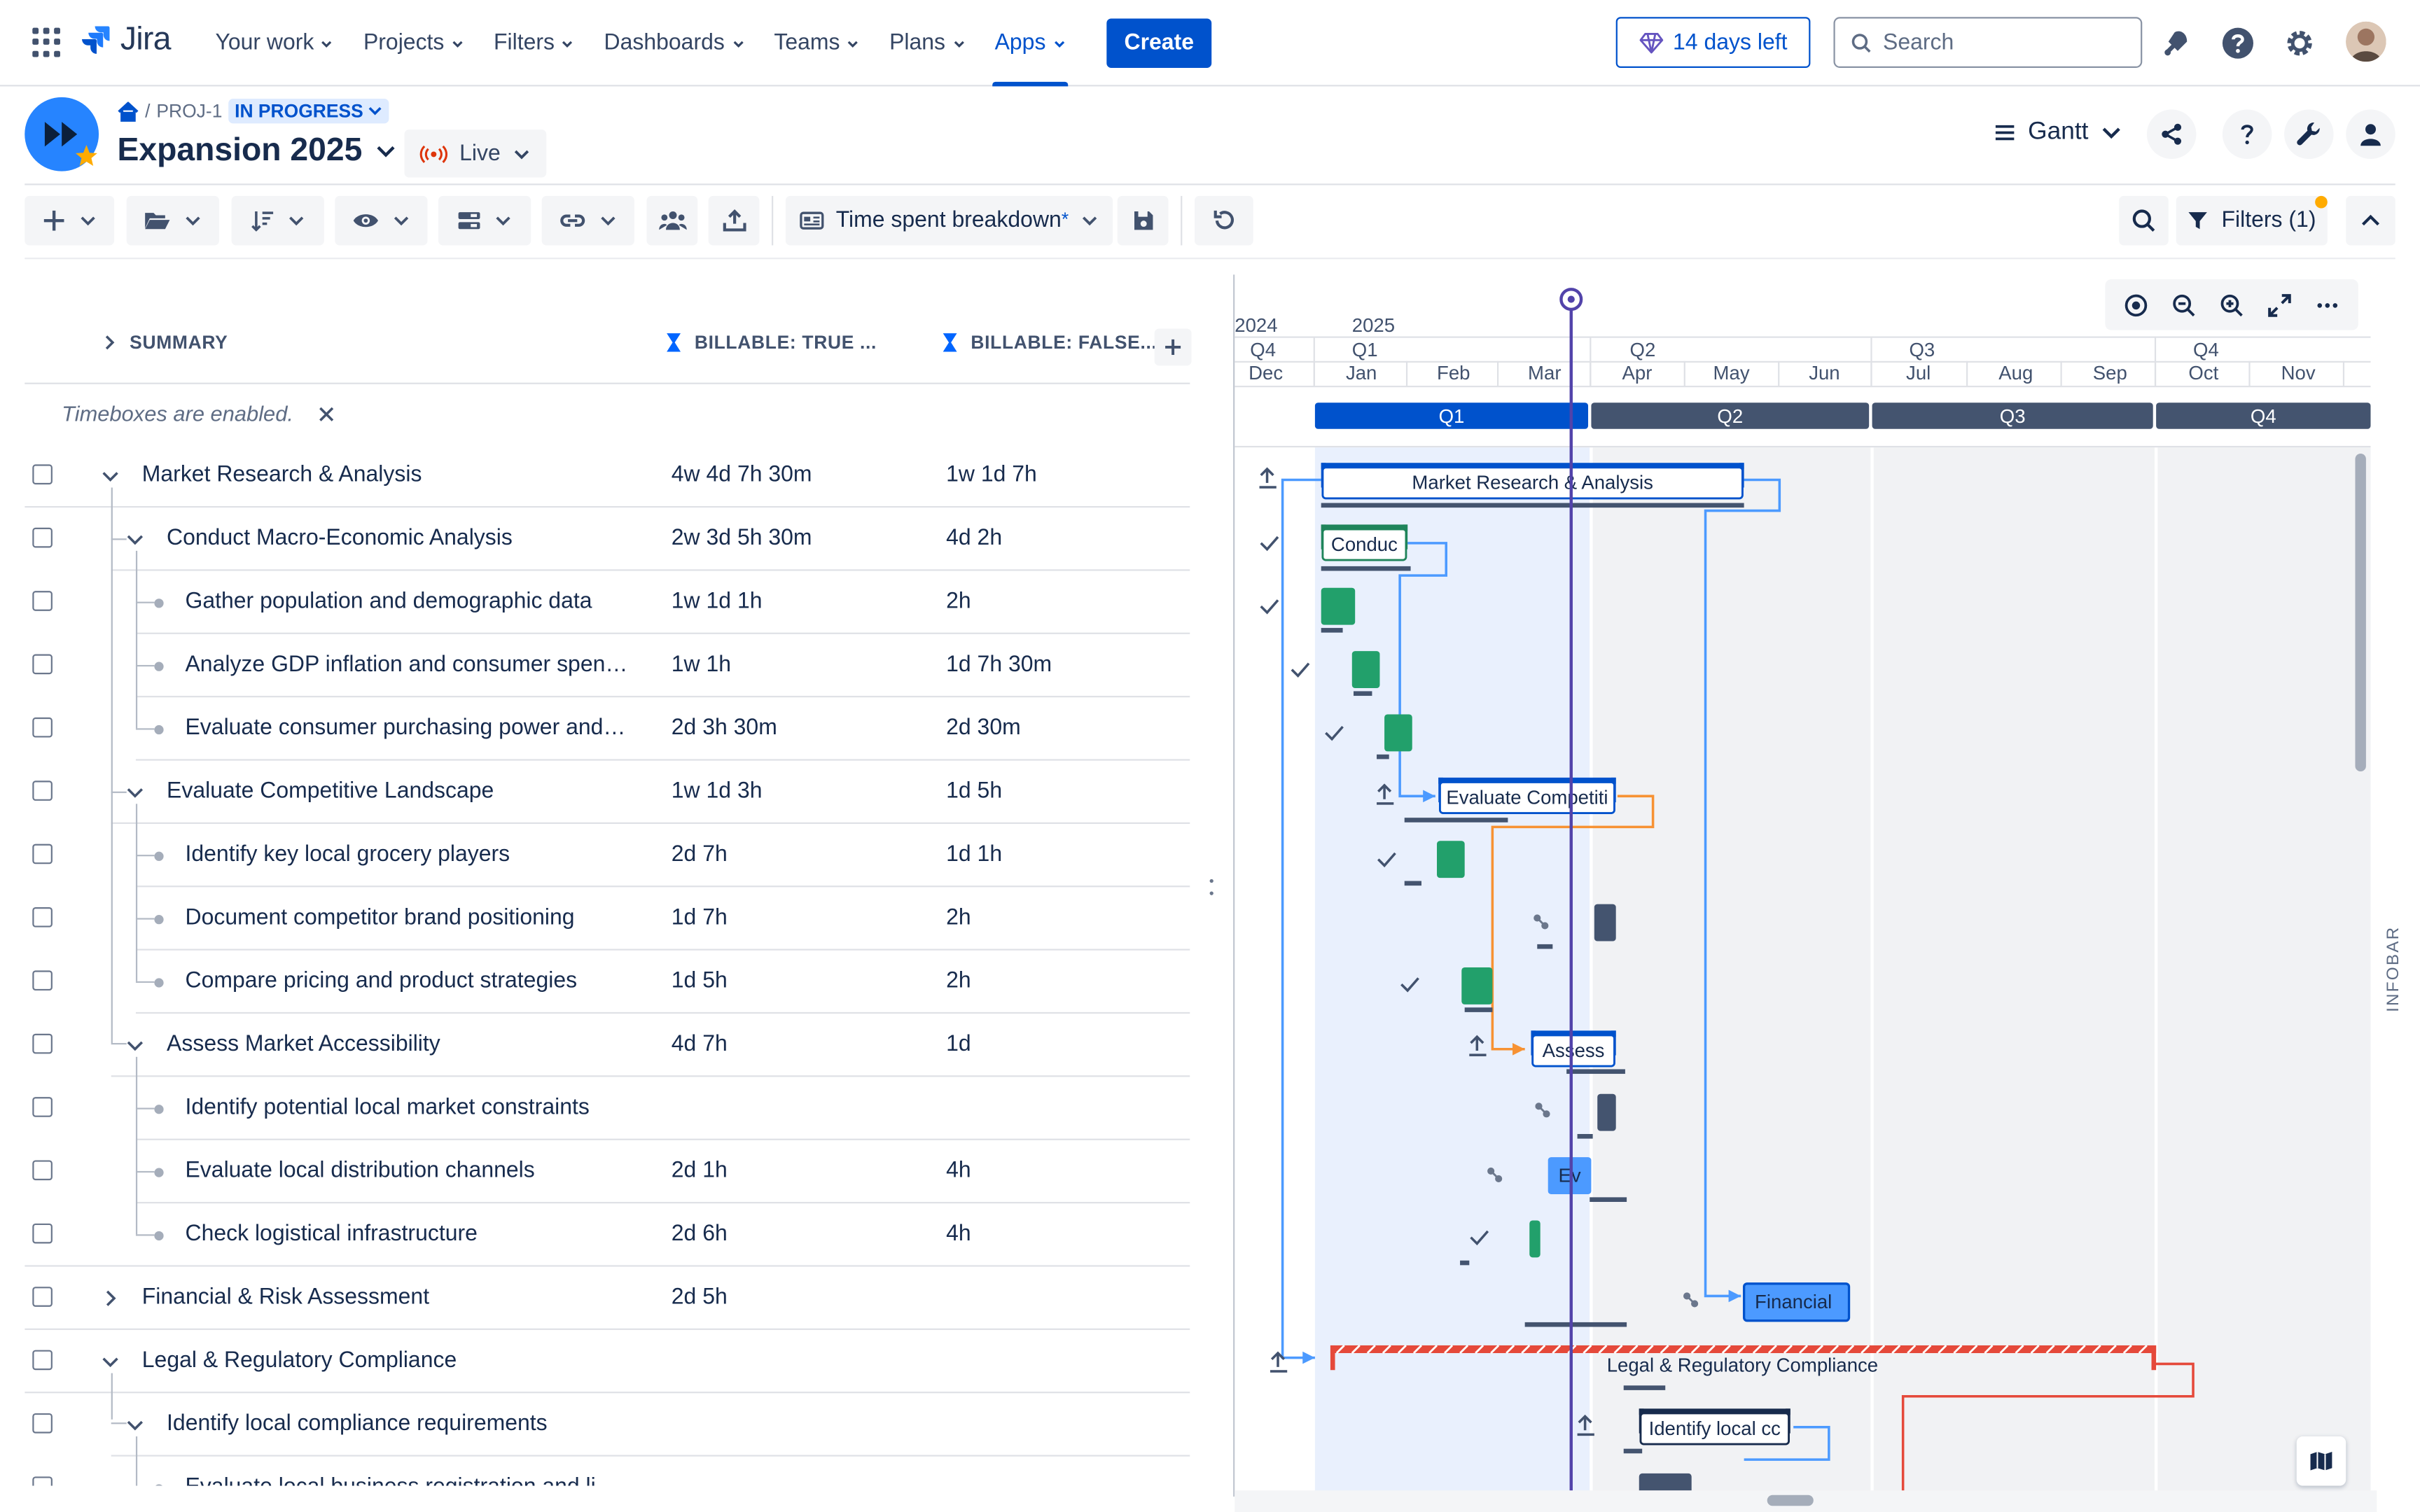 Image resolution: width=2420 pixels, height=1512 pixels. Describe the element at coordinates (285, 1297) in the screenshot. I see `row-summary: Financial & Risk Assessment` at that location.